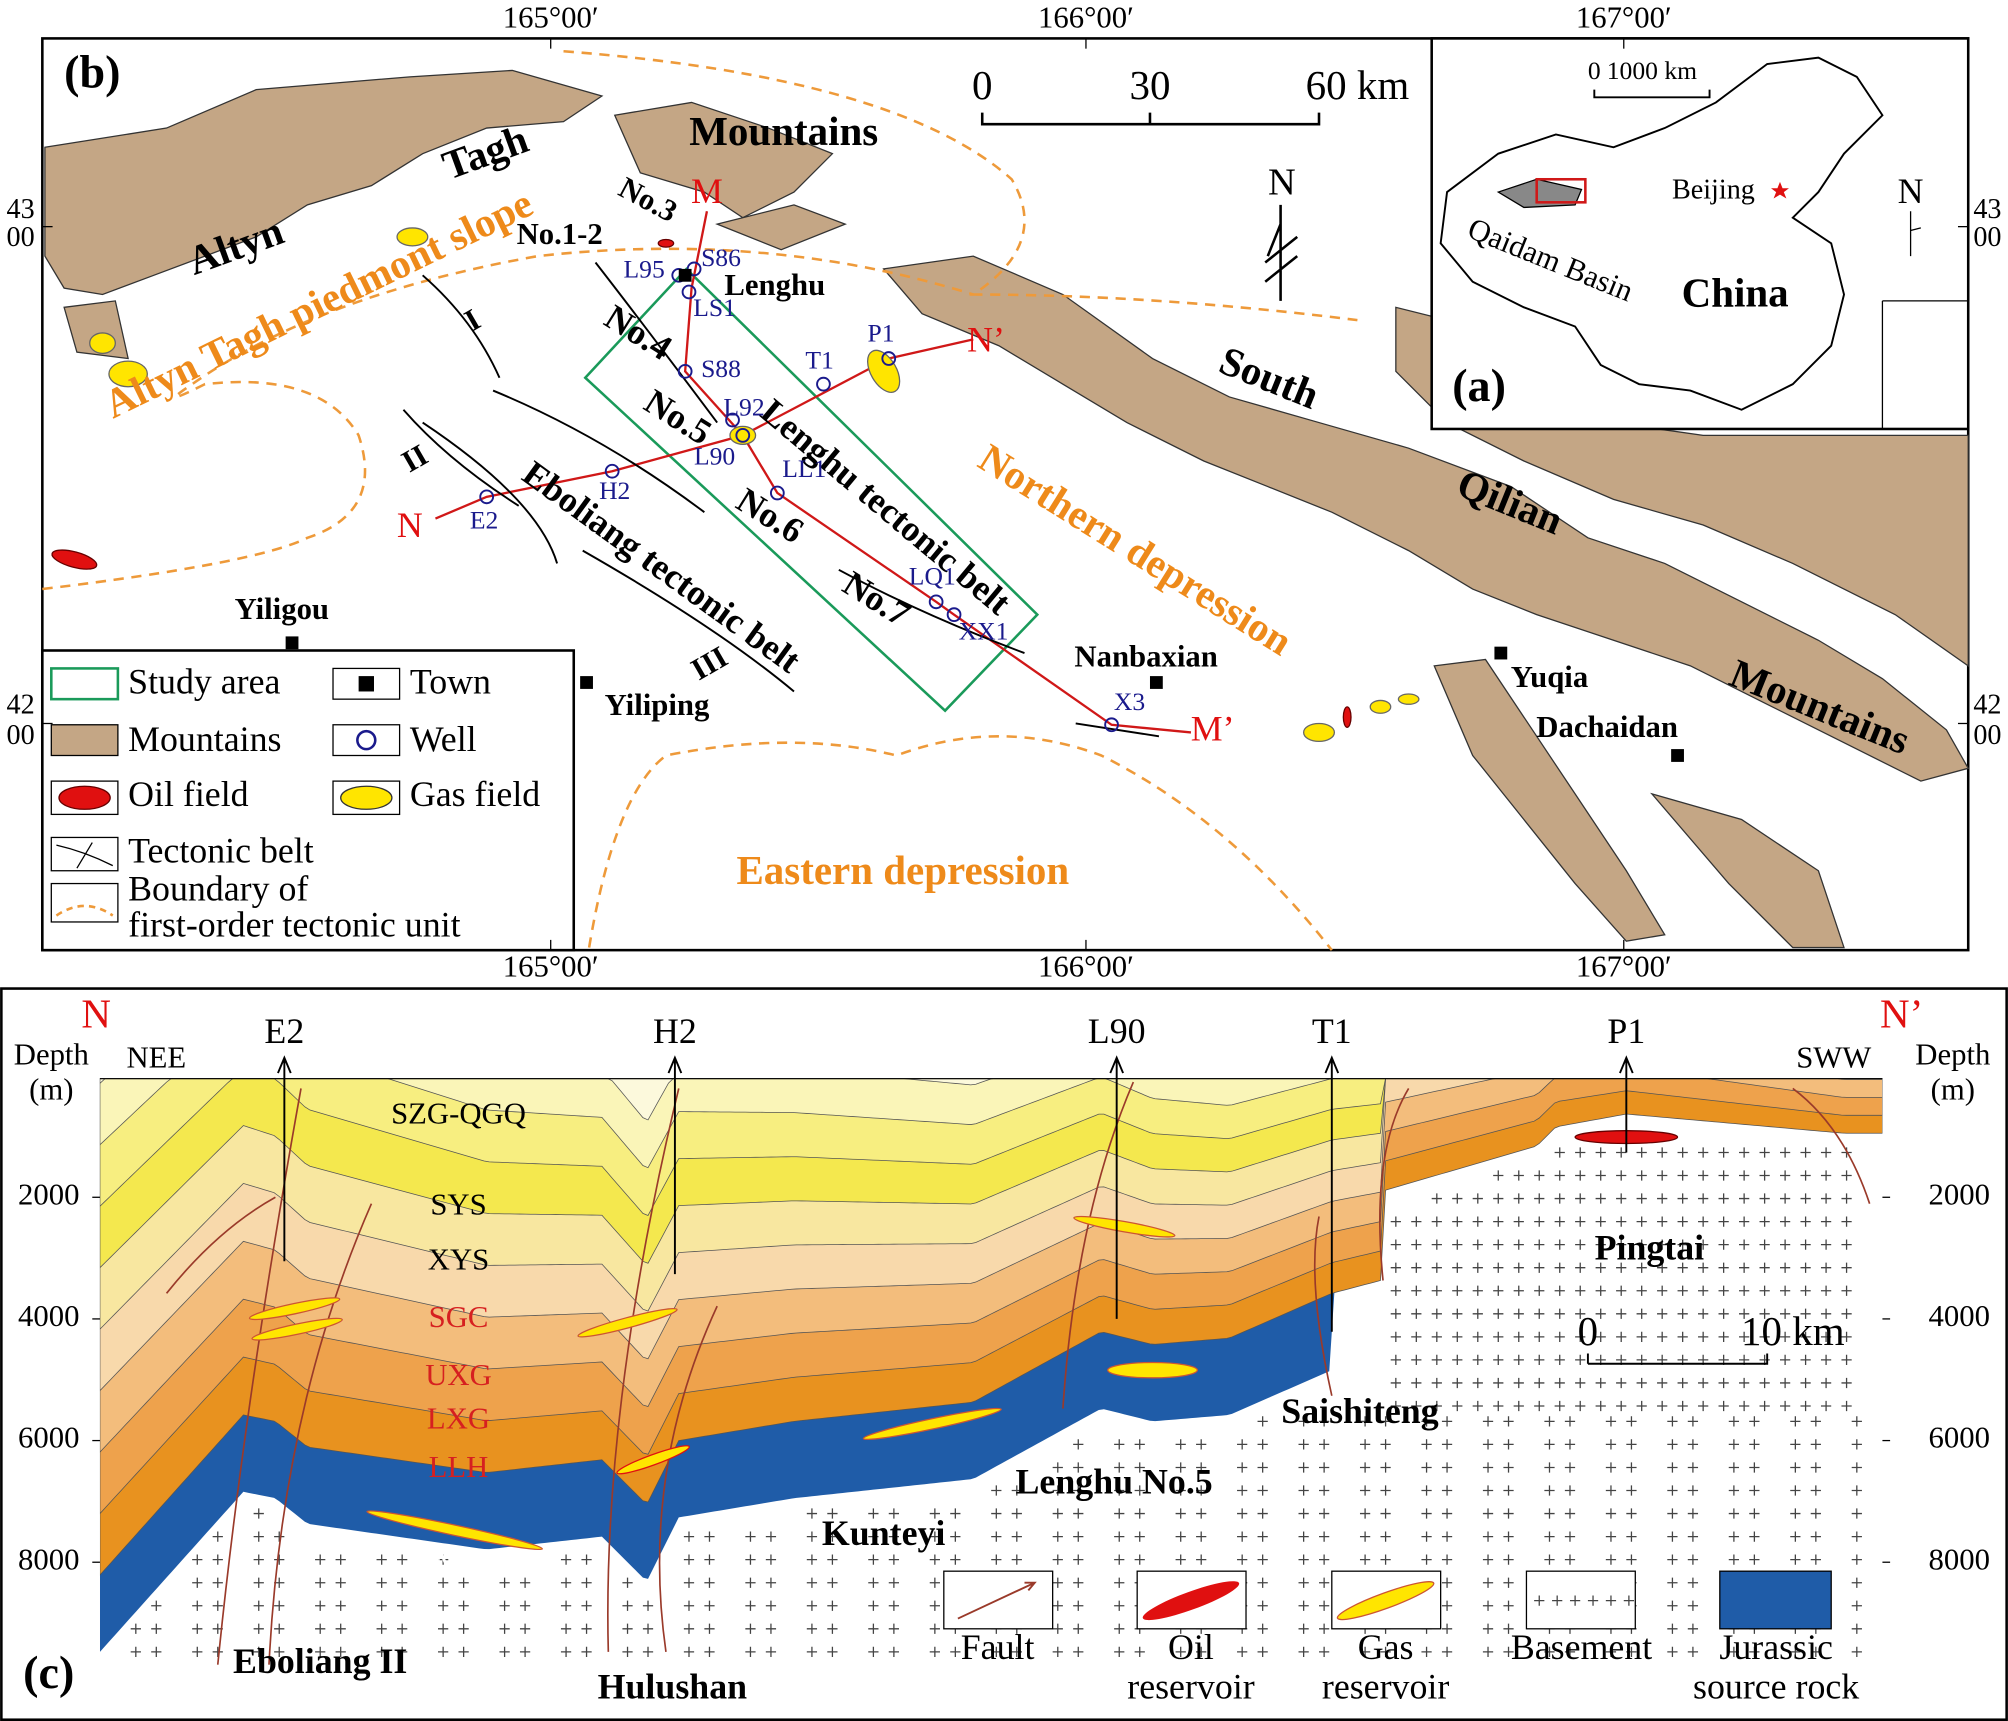 This screenshot has width=2008, height=1721. I want to click on legend-mountains, so click(84, 740).